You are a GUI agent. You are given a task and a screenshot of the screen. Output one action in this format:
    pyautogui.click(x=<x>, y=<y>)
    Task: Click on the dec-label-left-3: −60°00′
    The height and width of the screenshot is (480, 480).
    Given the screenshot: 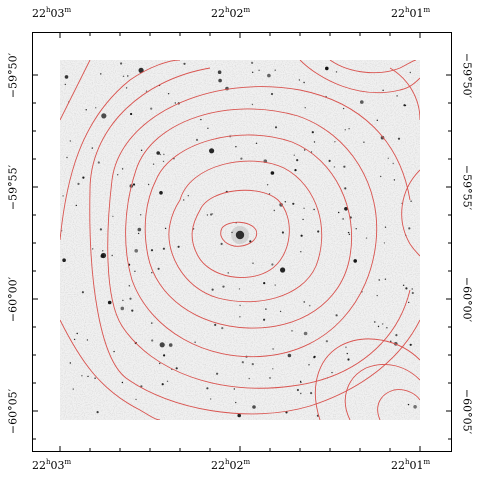 What is the action you would take?
    pyautogui.click(x=13, y=299)
    